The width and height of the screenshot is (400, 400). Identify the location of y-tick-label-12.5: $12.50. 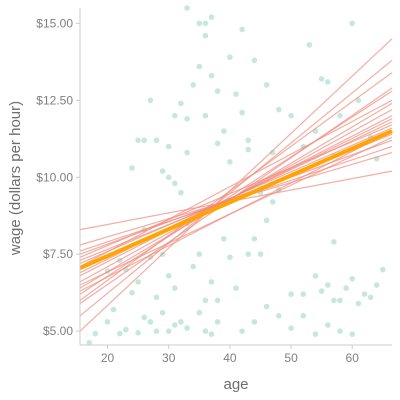
(54, 100).